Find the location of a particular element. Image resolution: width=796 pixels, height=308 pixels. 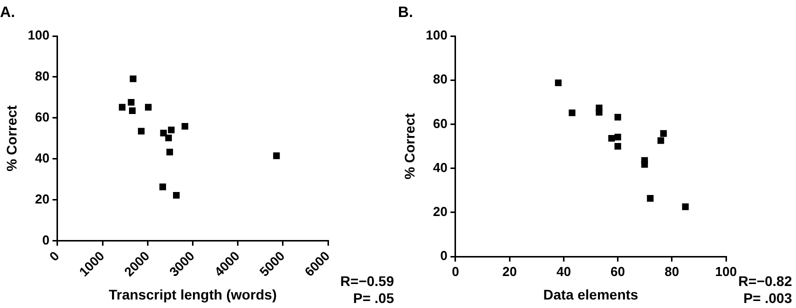

chart-title: A. is located at coordinates (7, 13).